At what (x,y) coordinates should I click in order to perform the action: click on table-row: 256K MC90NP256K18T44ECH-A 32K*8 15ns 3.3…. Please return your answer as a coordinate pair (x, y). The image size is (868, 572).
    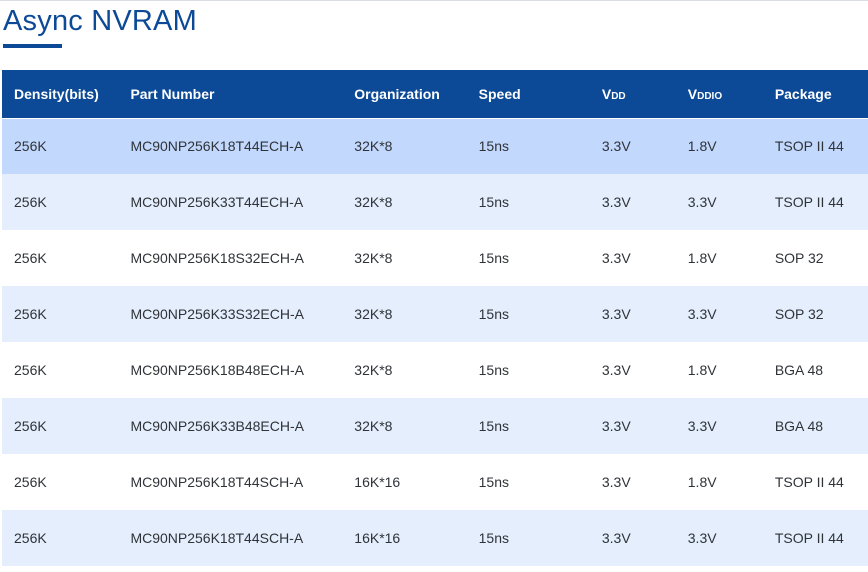
    Looking at the image, I should click on (435, 146).